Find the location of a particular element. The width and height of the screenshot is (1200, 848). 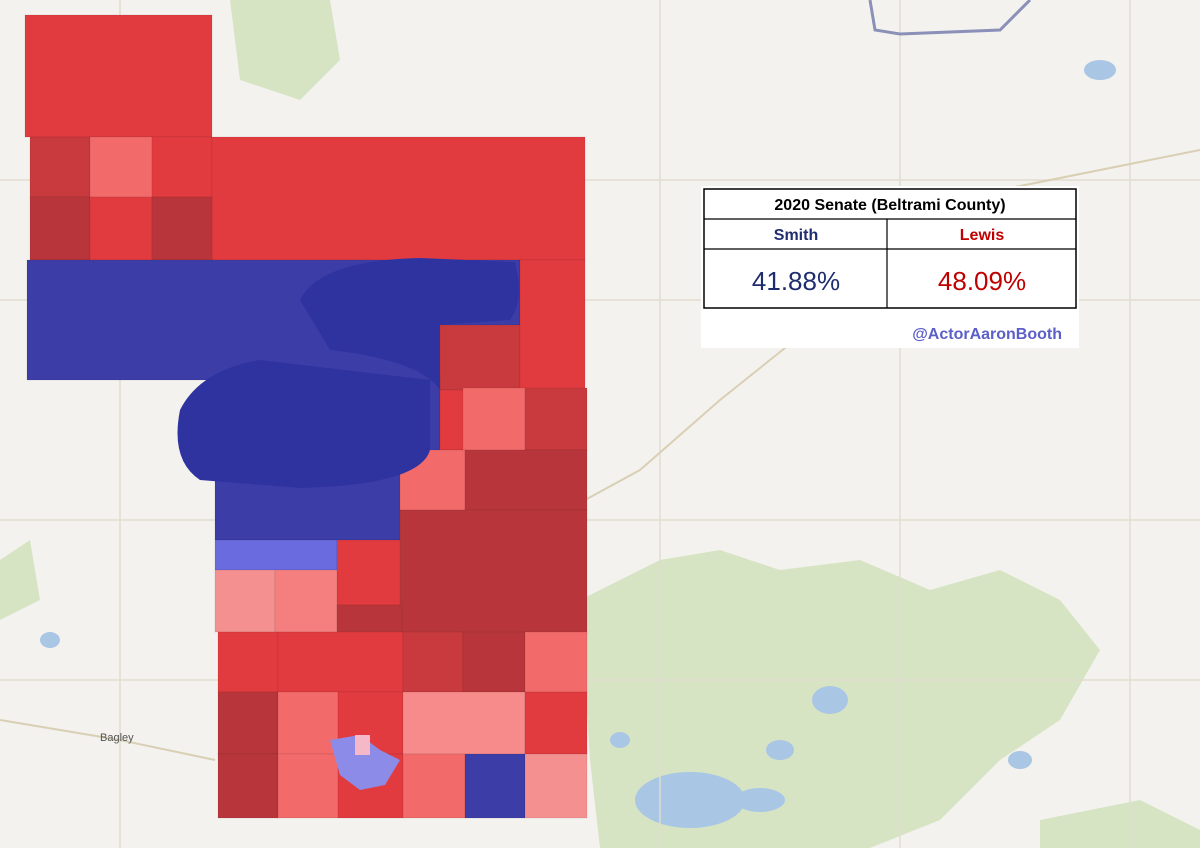

table-title: 2020 Senate (Beltrami County) is located at coordinates (889, 205).